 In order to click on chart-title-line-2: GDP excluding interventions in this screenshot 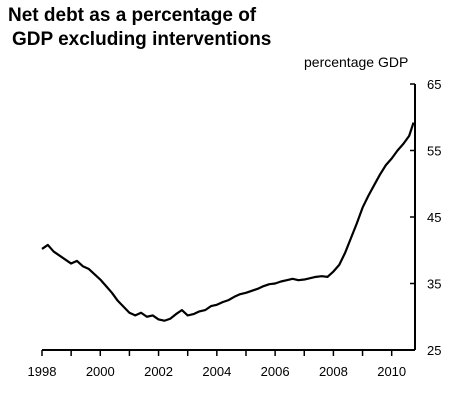, I will do `click(142, 39)`.